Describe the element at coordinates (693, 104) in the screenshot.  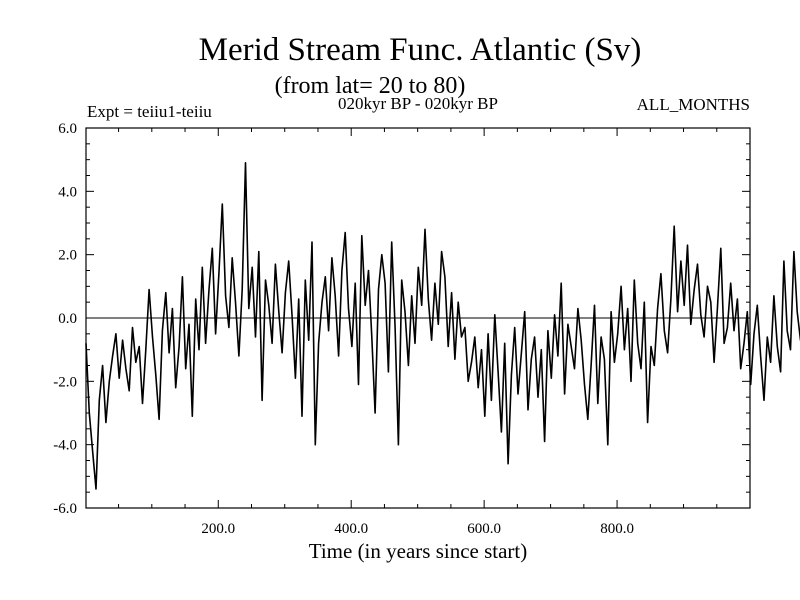
I see `months-label: ALL_MONTHS` at that location.